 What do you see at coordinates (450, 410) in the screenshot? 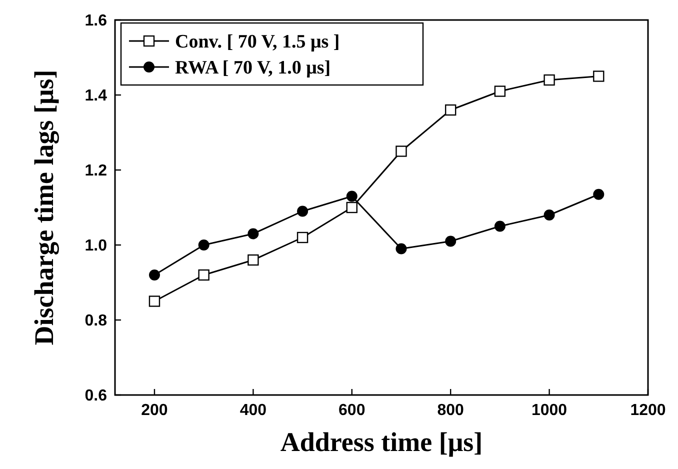
I see `x-tick-label: 800` at bounding box center [450, 410].